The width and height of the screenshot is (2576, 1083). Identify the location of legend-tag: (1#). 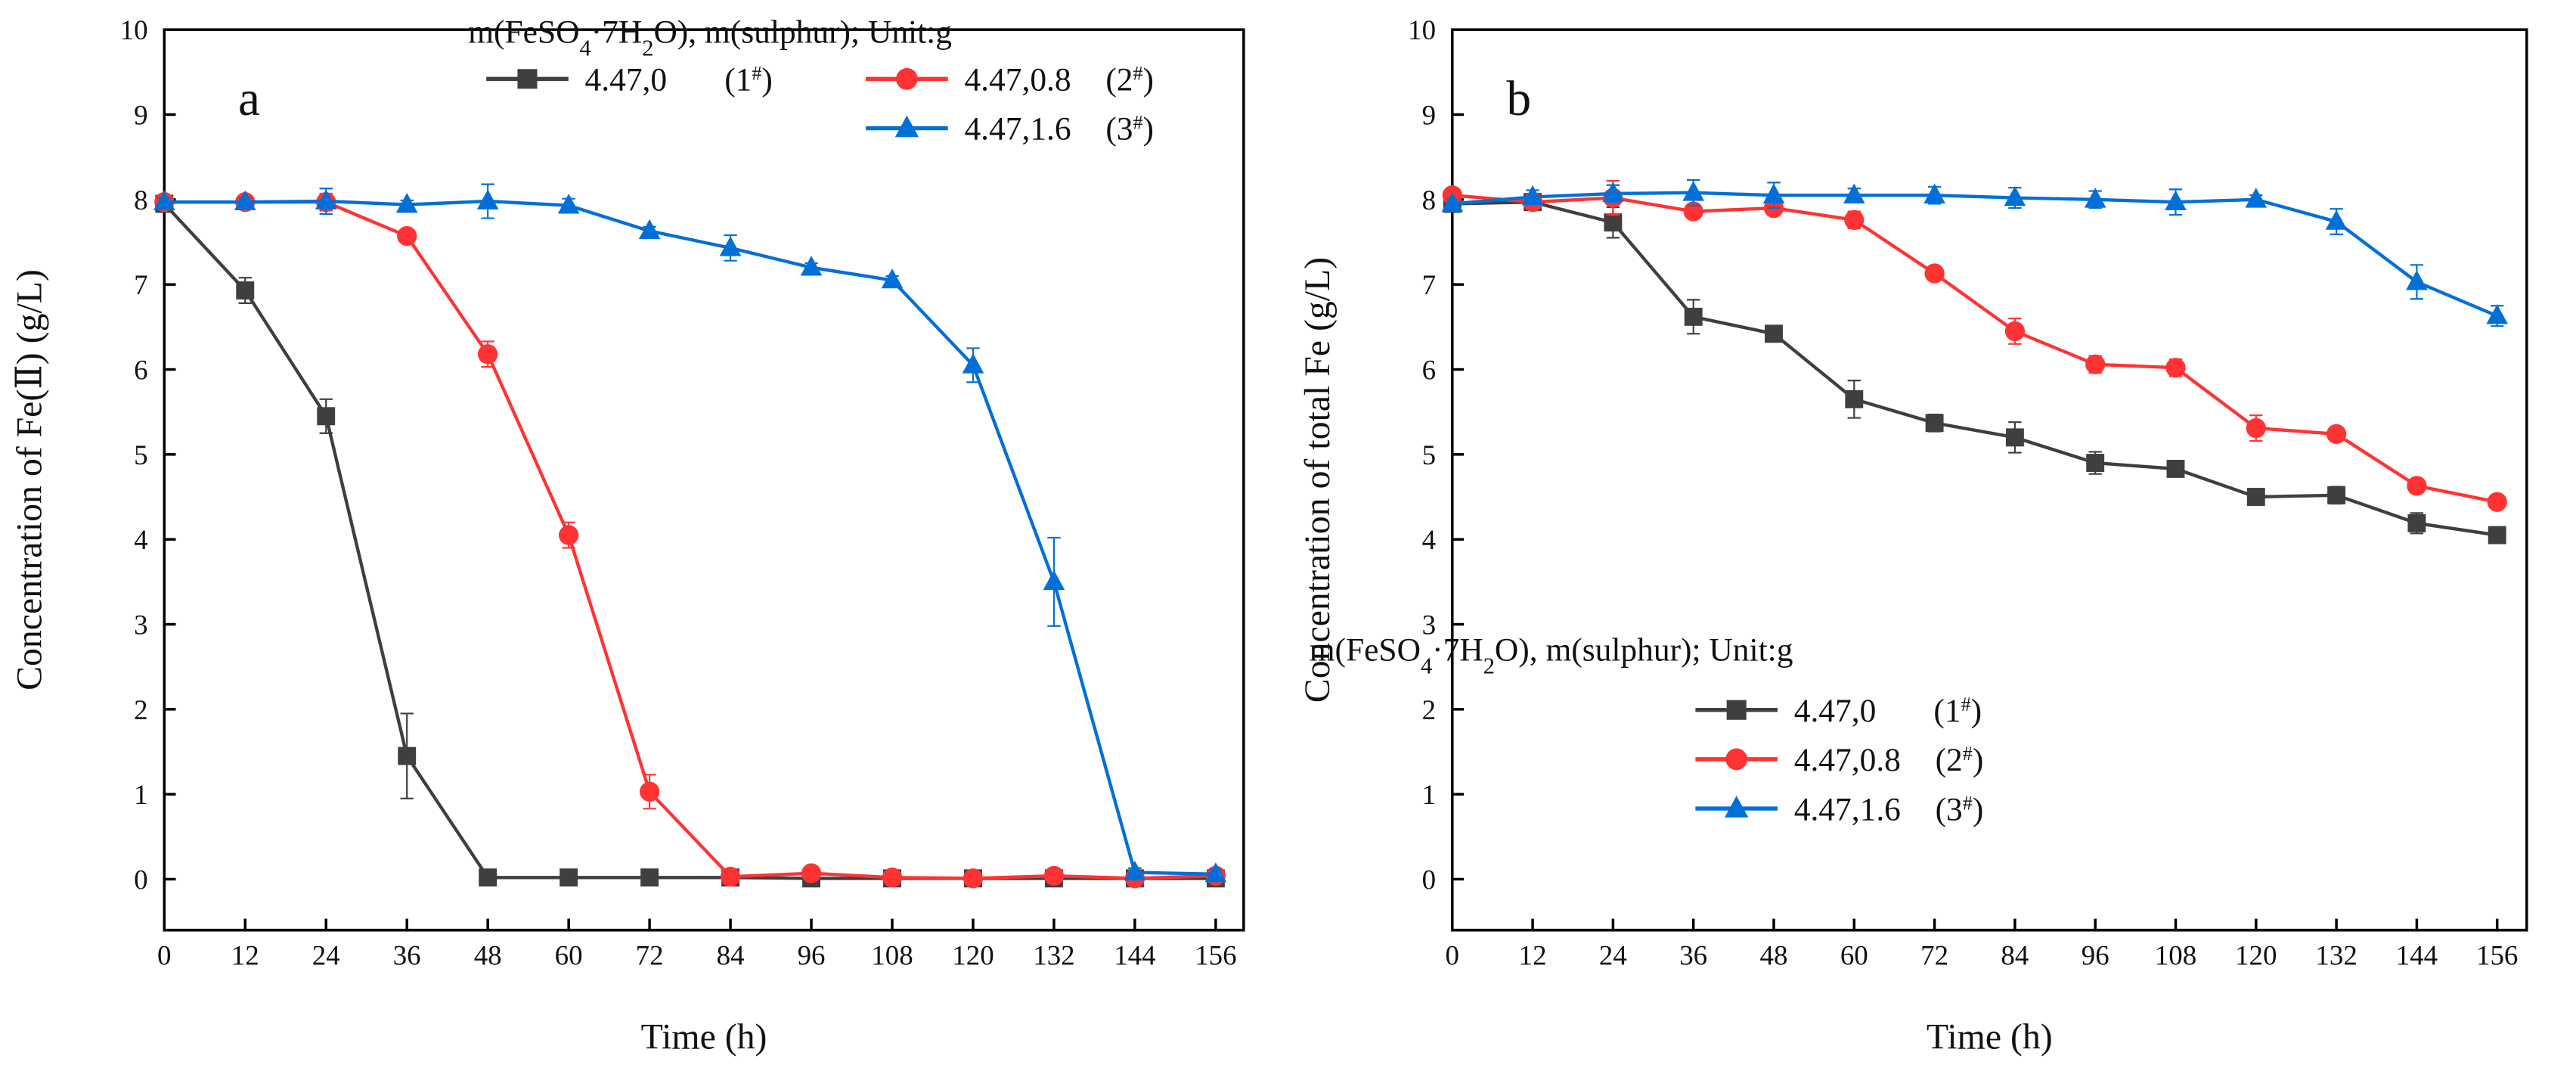
(1957, 711).